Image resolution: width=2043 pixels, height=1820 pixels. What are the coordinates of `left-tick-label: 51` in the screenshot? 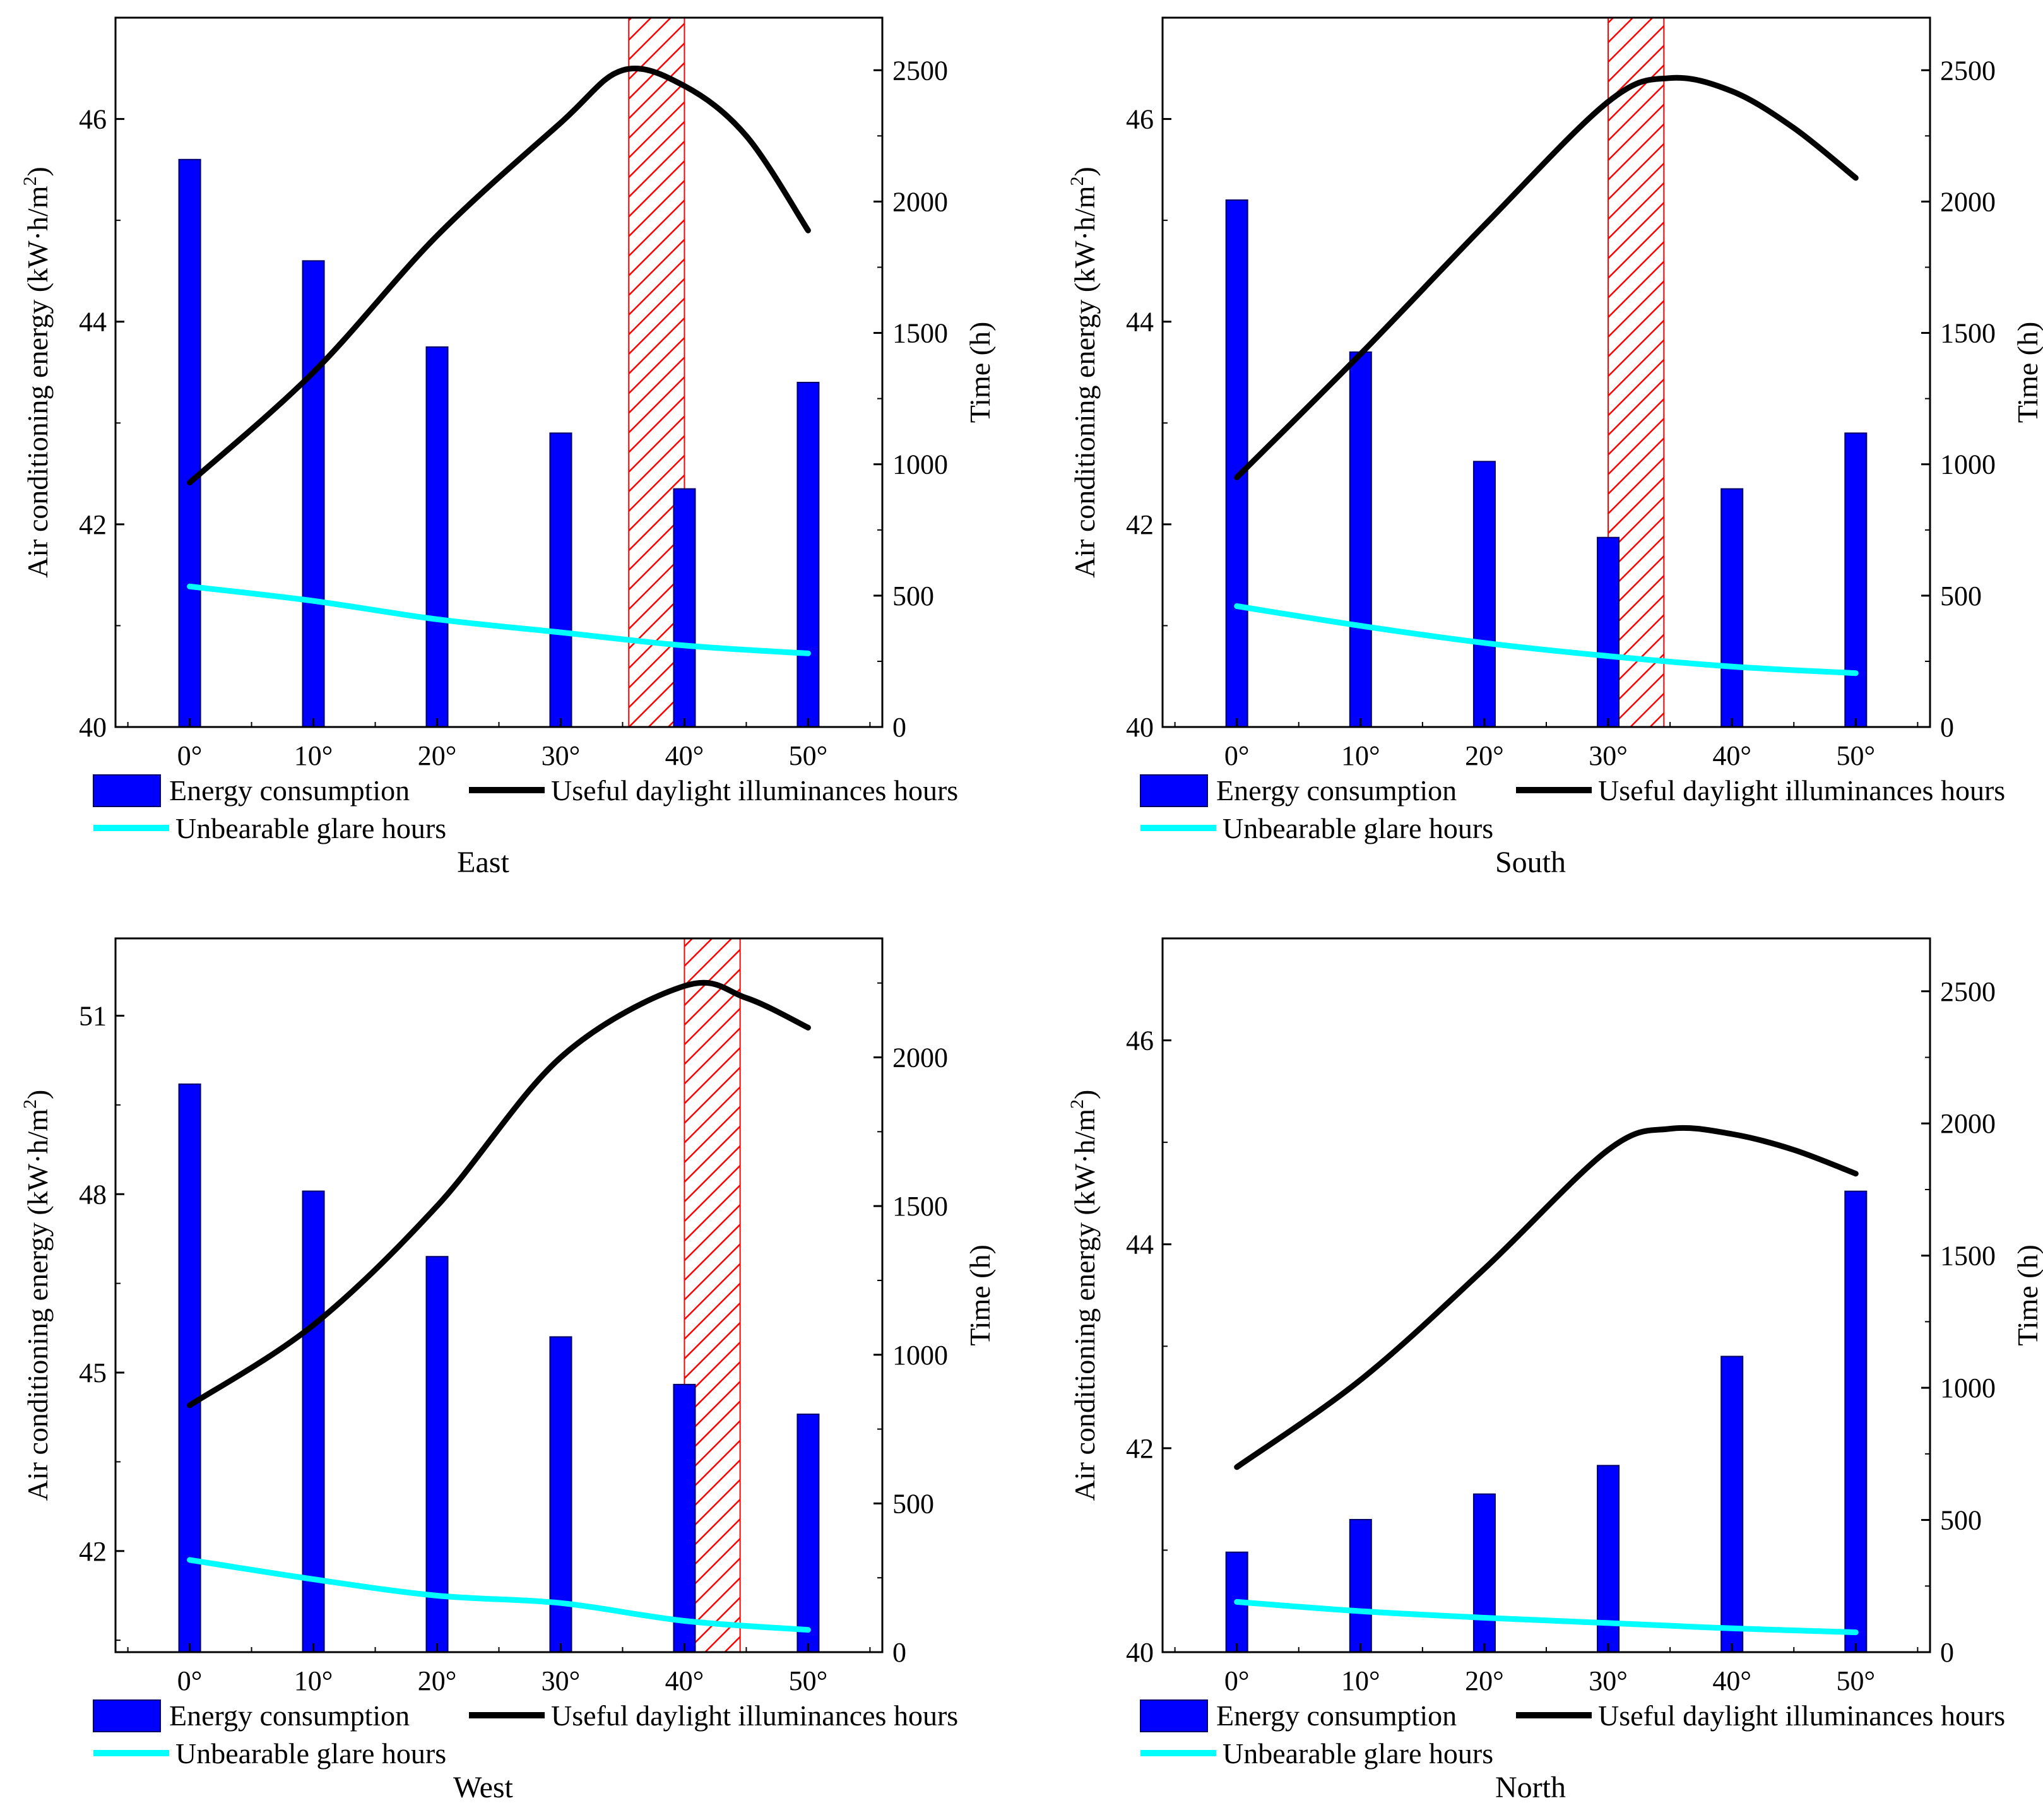 It's located at (93, 1016).